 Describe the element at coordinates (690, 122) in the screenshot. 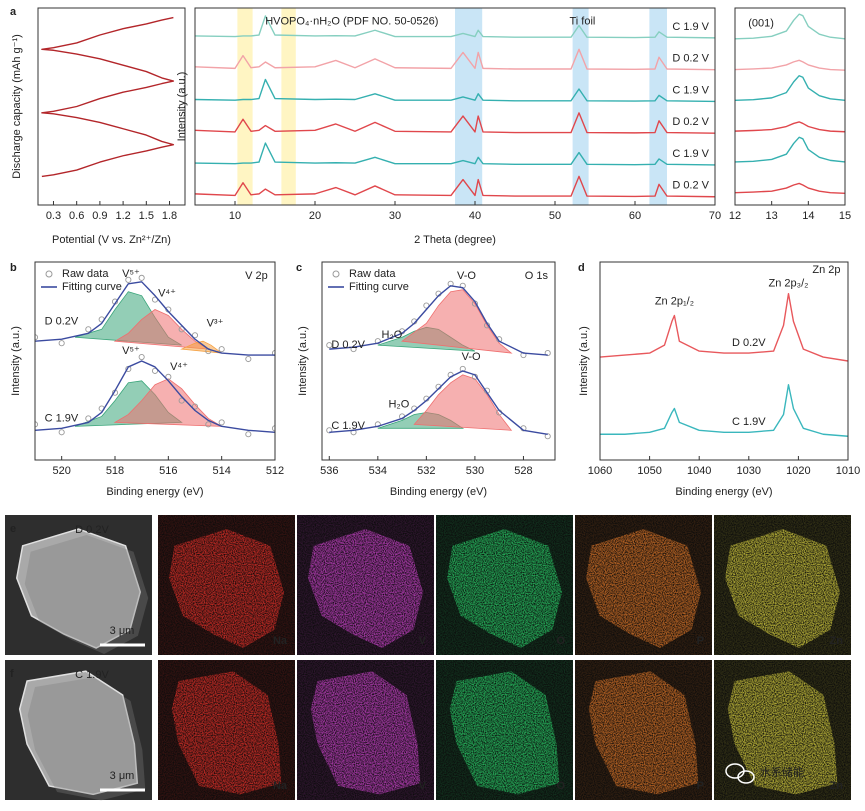

I see `series-label: D 0.2 V` at that location.